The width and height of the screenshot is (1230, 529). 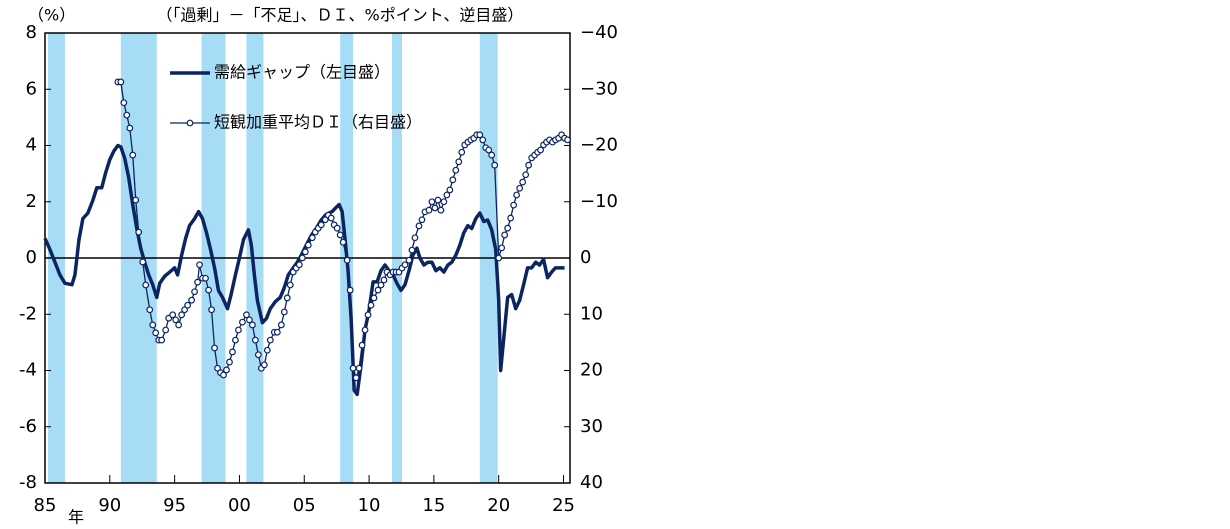 I want to click on x-tick-label: 20, so click(x=498, y=505).